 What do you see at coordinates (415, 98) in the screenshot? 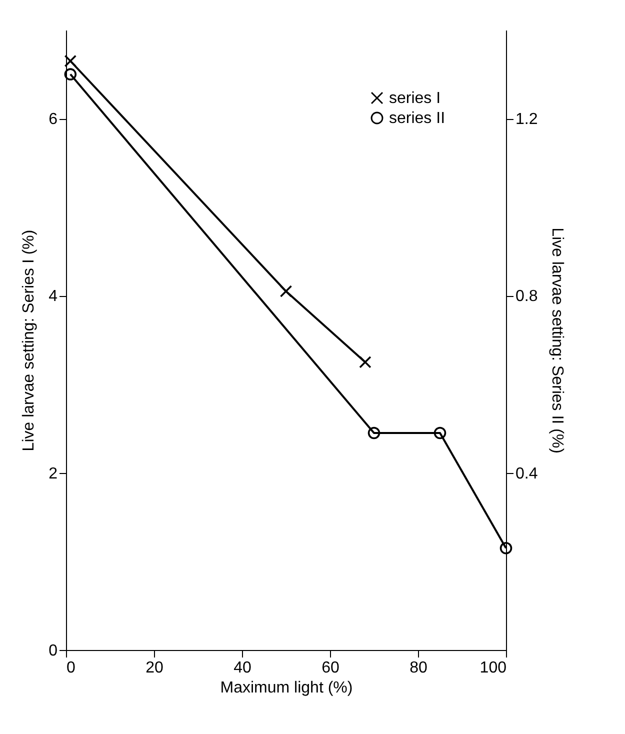
I see `legend-label: series I` at bounding box center [415, 98].